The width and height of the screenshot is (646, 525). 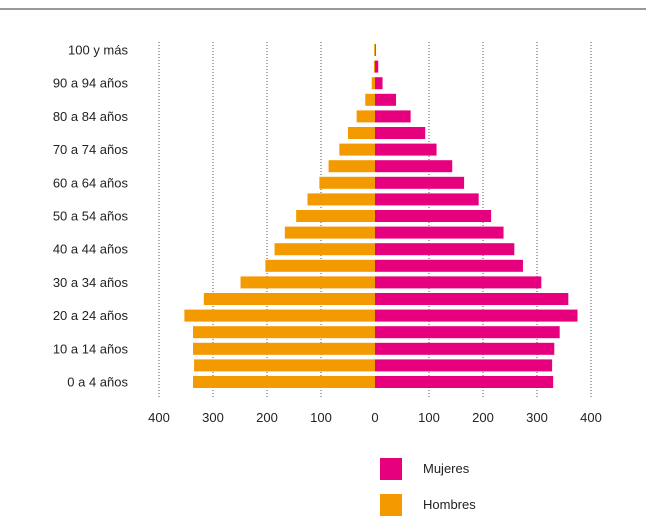 What do you see at coordinates (91, 116) in the screenshot?
I see `category-label: 80 a 84 años` at bounding box center [91, 116].